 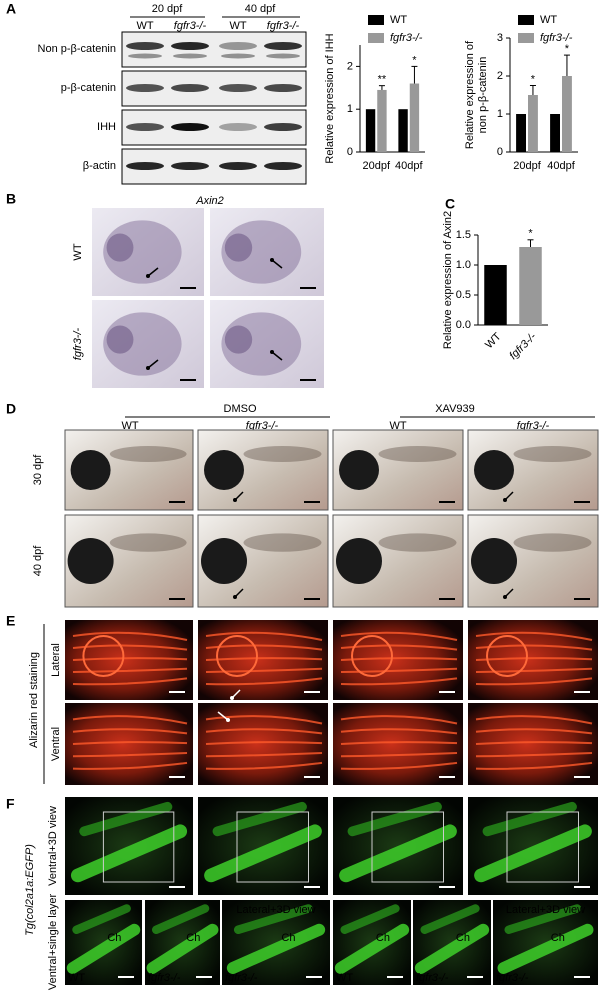 What do you see at coordinates (470, 94) in the screenshot?
I see `y-axis-label: Relative expression of` at bounding box center [470, 94].